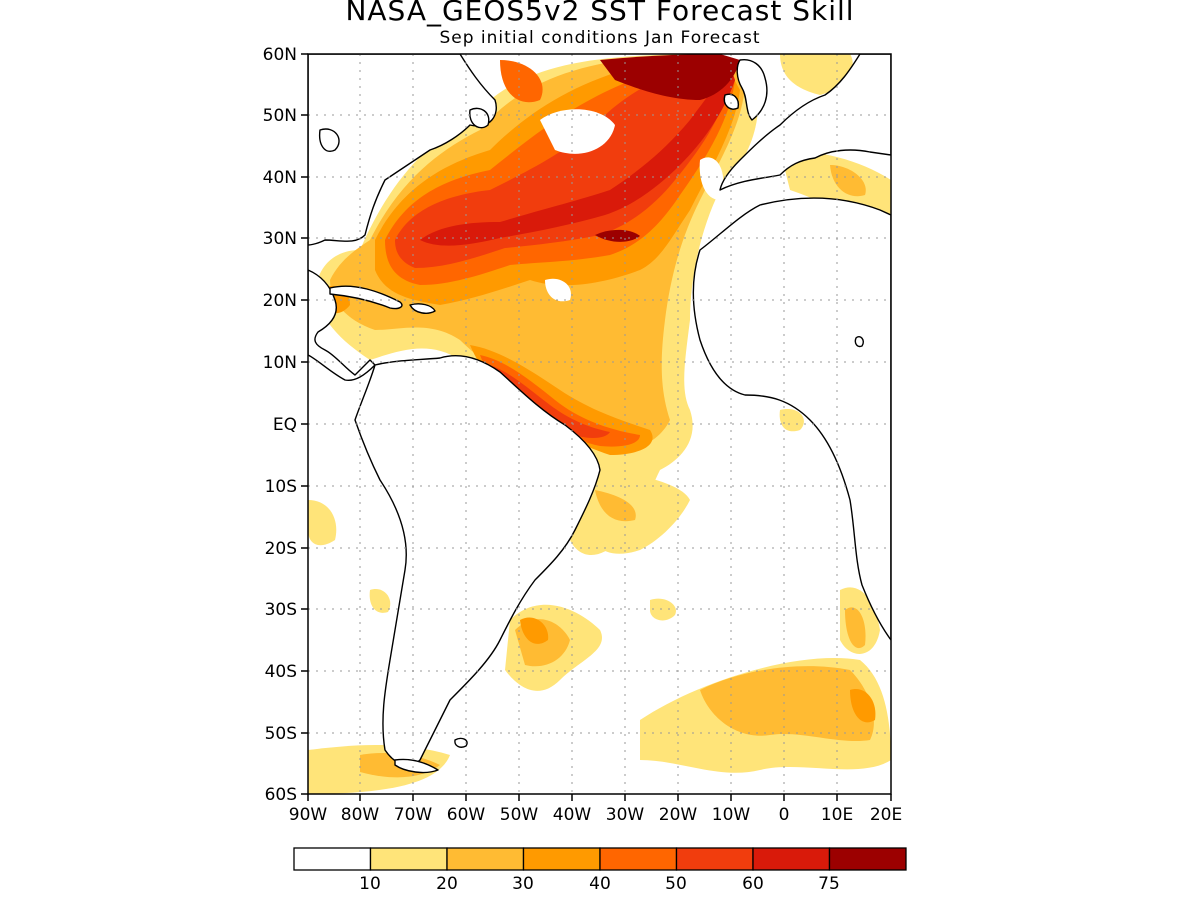 This screenshot has width=1200, height=900. I want to click on lat-label: 60S, so click(281, 795).